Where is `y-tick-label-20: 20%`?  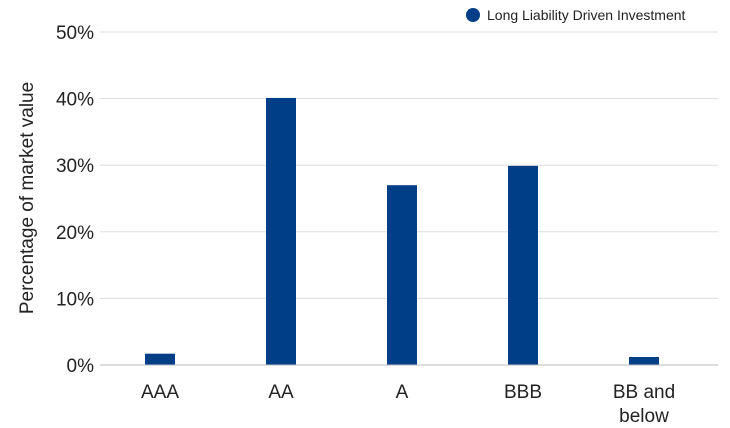 y-tick-label-20: 20% is located at coordinates (75, 233).